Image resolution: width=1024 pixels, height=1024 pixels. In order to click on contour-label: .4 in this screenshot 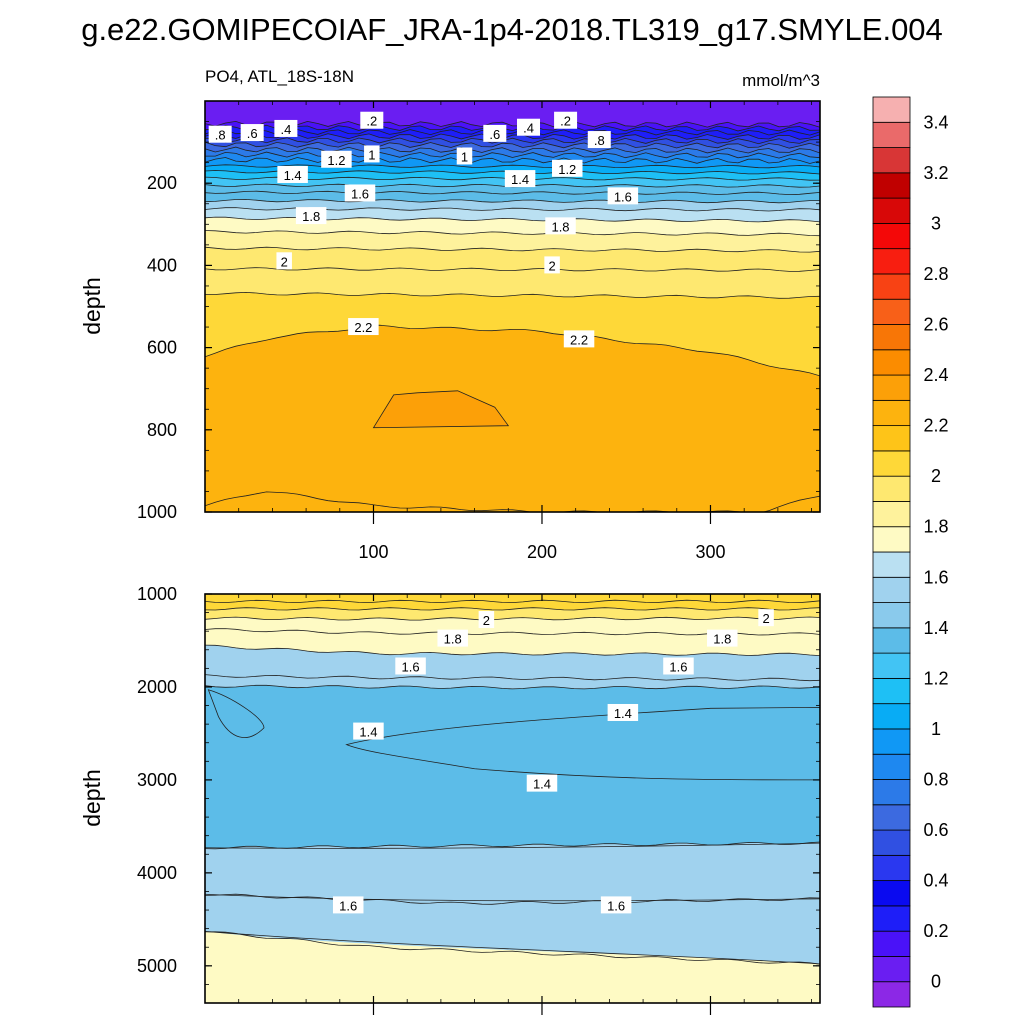, I will do `click(286, 128)`.